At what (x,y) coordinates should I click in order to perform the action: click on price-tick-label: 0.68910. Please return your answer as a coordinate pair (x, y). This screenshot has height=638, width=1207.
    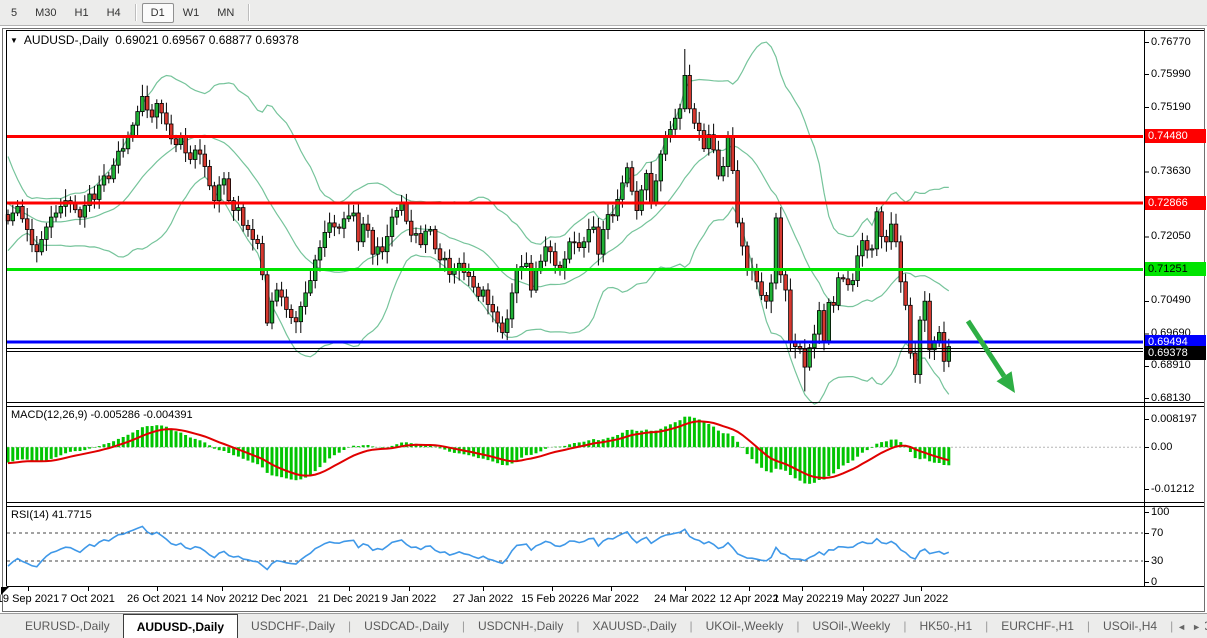
    Looking at the image, I should click on (1171, 365).